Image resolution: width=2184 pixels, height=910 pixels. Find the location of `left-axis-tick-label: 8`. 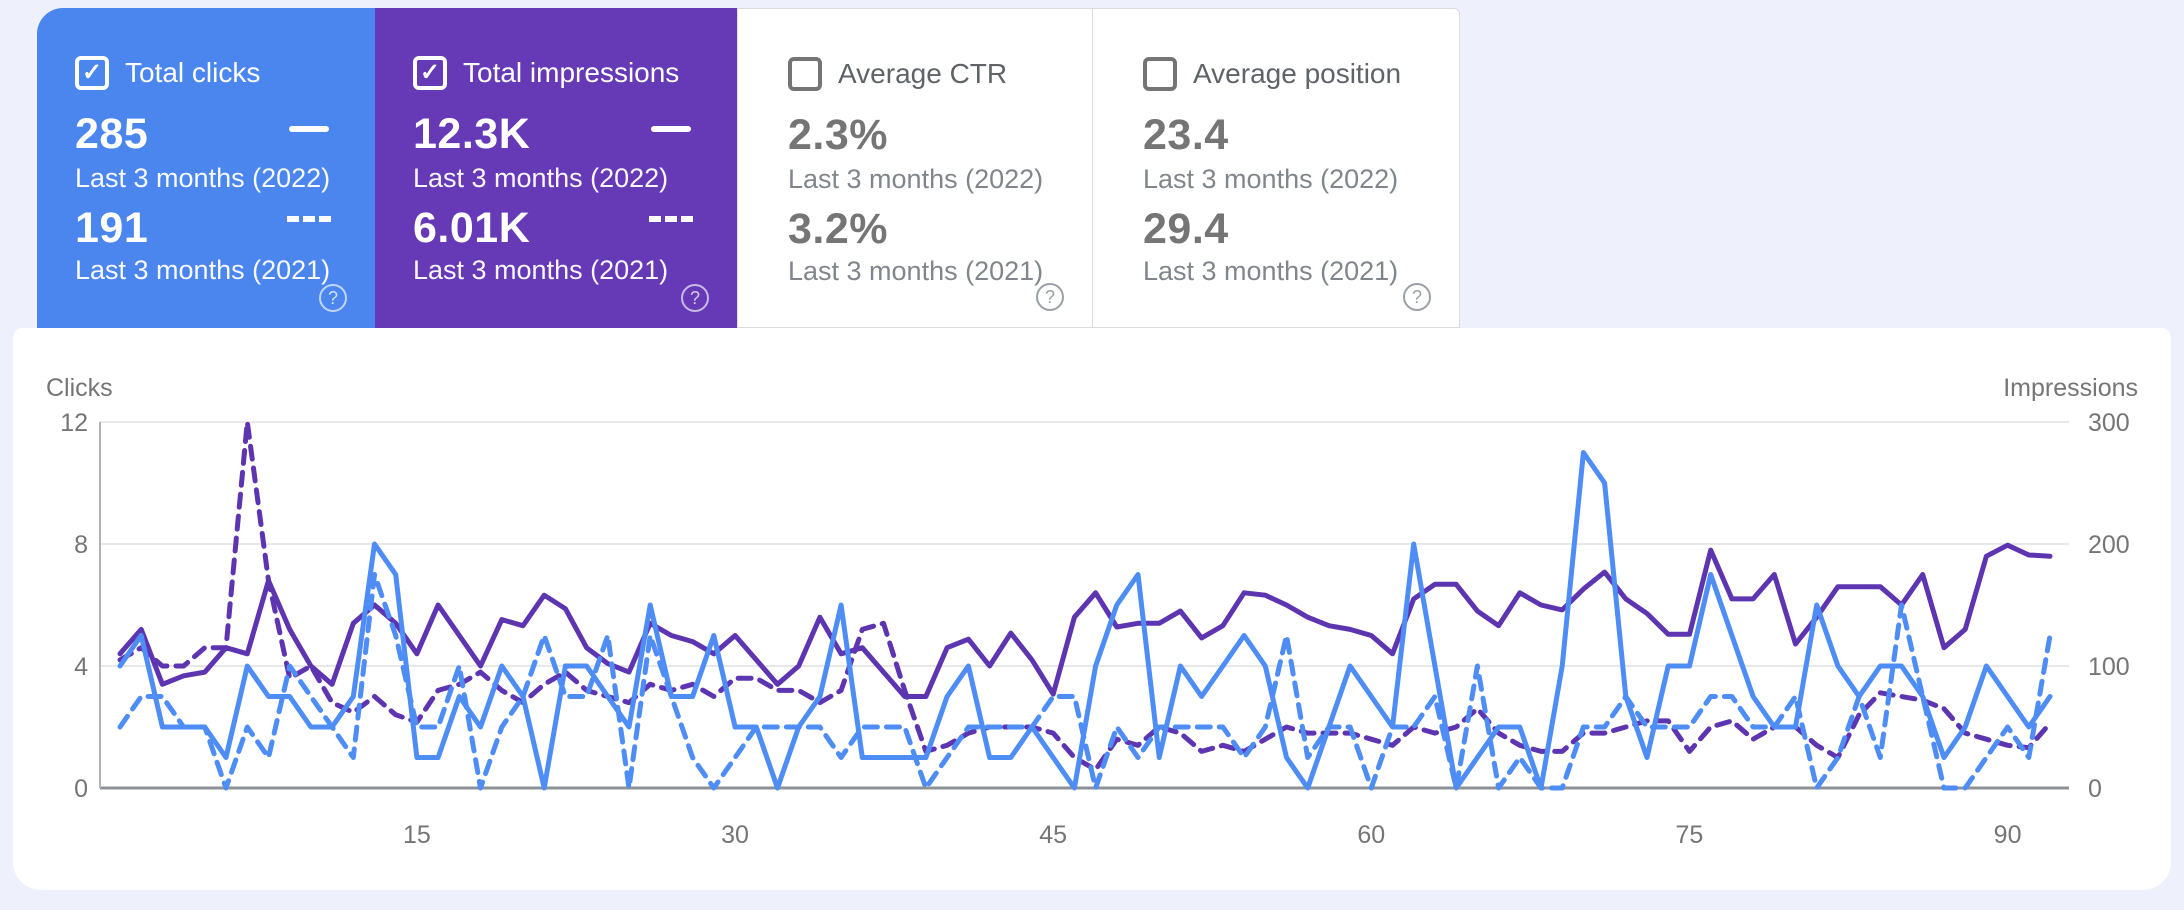

left-axis-tick-label: 8 is located at coordinates (81, 545).